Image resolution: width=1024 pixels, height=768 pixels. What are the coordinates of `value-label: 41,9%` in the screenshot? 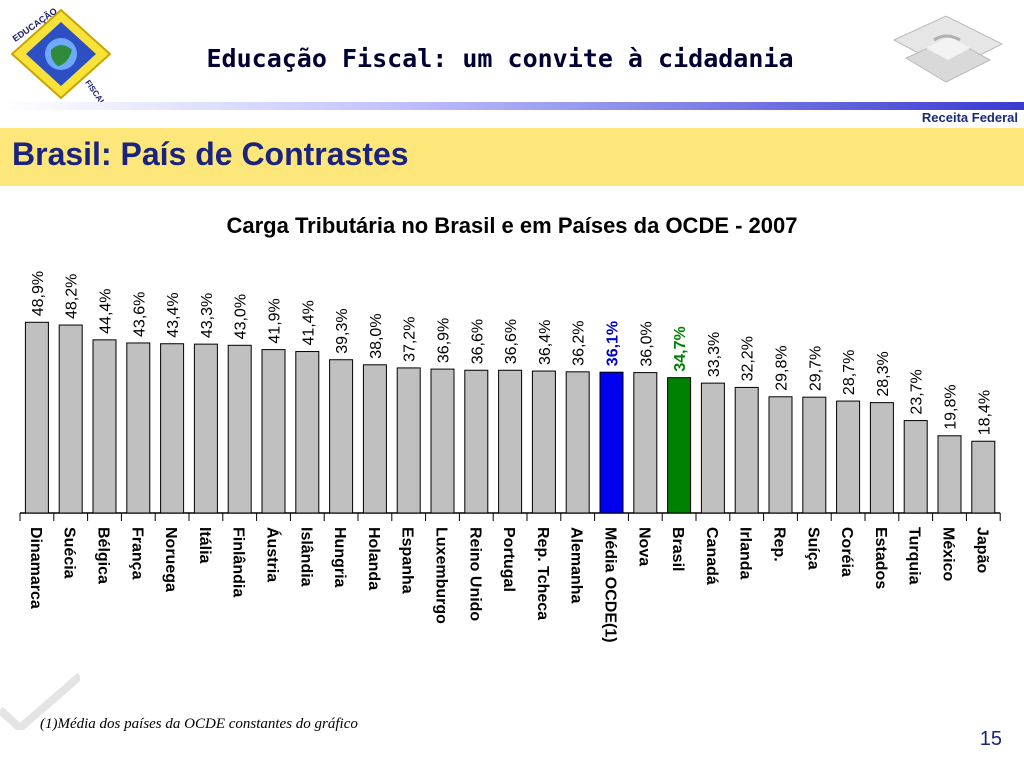 It's located at (275, 320).